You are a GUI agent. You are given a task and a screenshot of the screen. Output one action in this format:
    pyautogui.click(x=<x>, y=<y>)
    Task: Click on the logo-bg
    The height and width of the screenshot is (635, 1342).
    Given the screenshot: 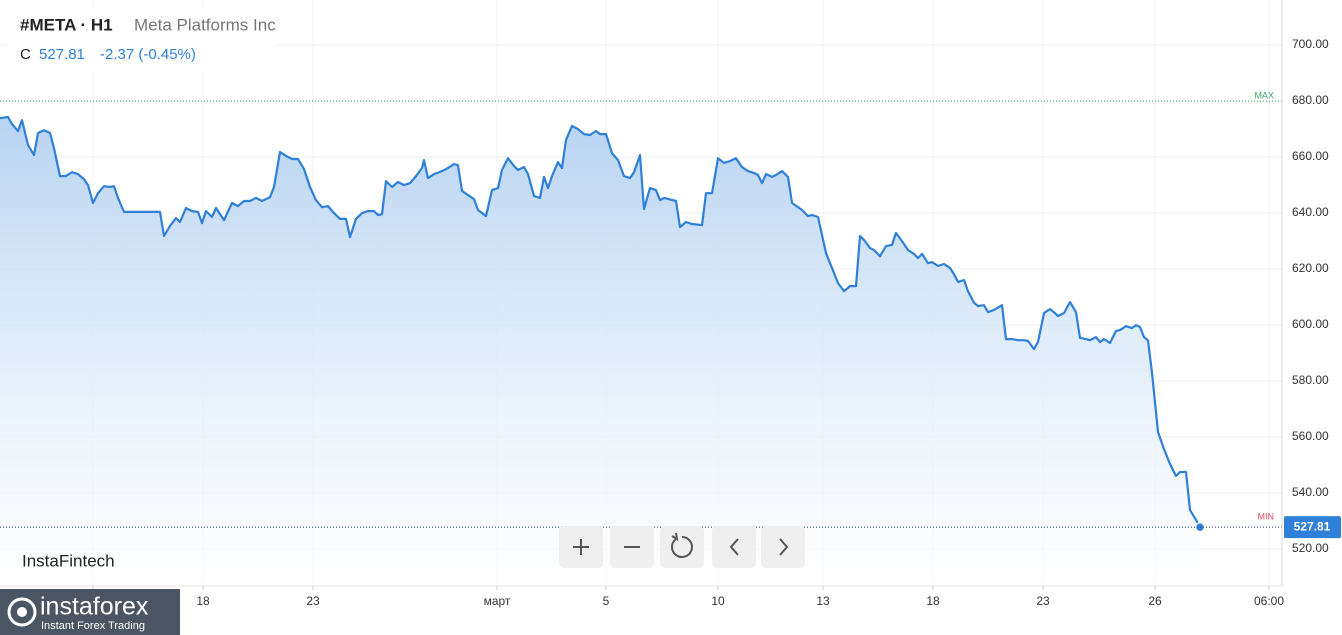 What is the action you would take?
    pyautogui.click(x=90, y=612)
    